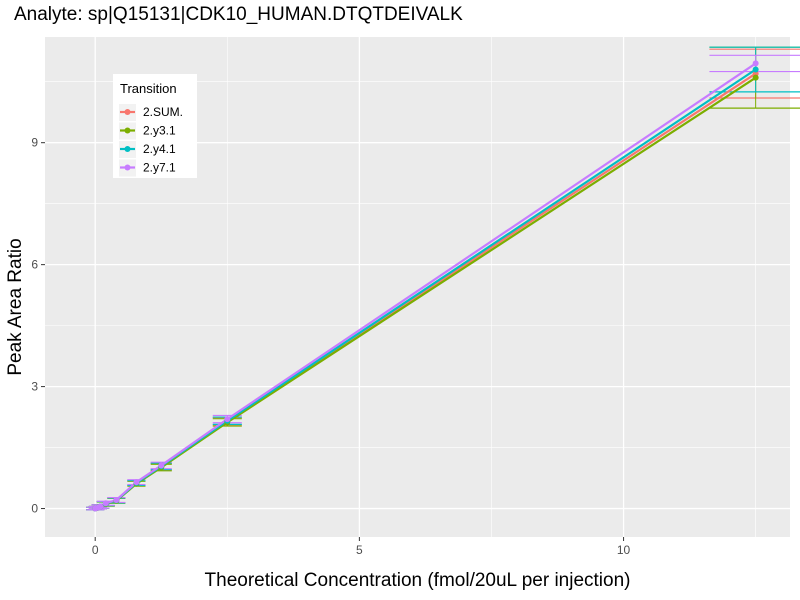 This screenshot has width=800, height=600. What do you see at coordinates (624, 550) in the screenshot?
I see `x-tick-label: 10` at bounding box center [624, 550].